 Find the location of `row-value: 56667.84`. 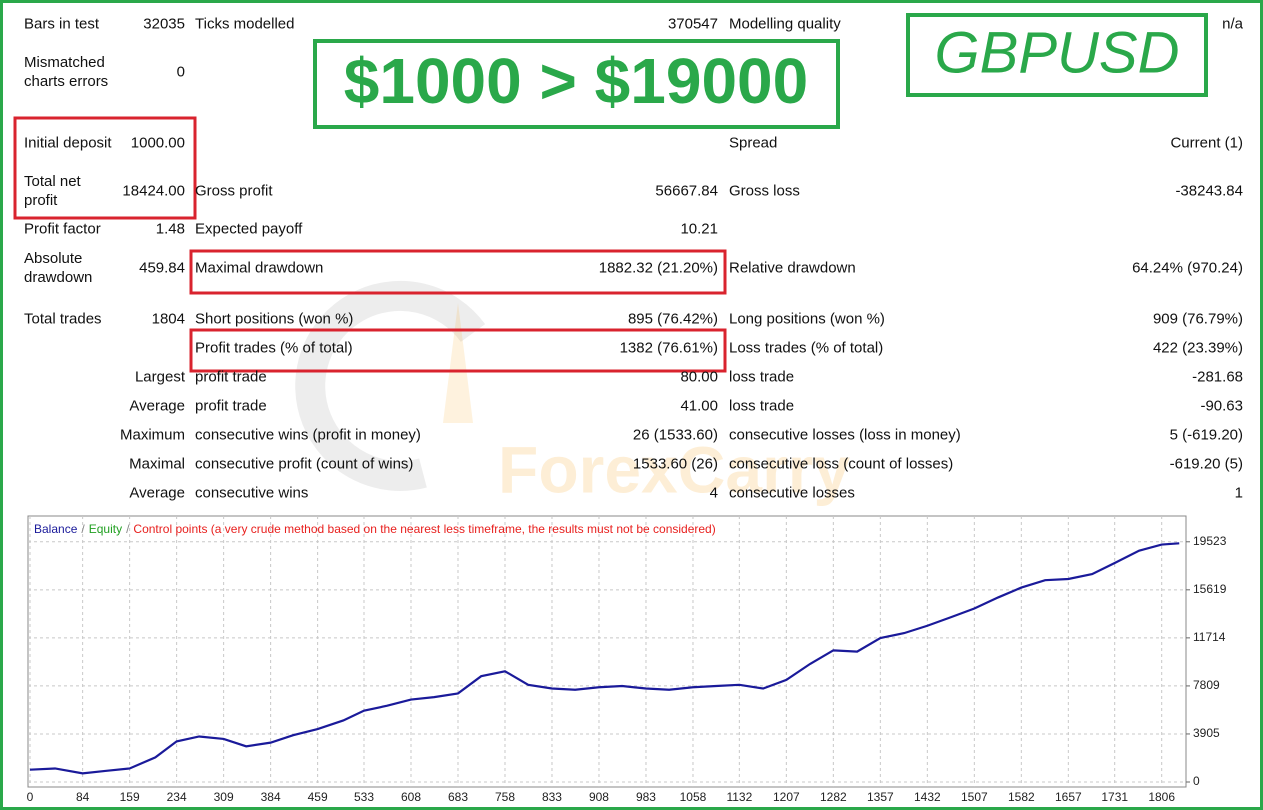

row-value: 56667.84 is located at coordinates (686, 191).